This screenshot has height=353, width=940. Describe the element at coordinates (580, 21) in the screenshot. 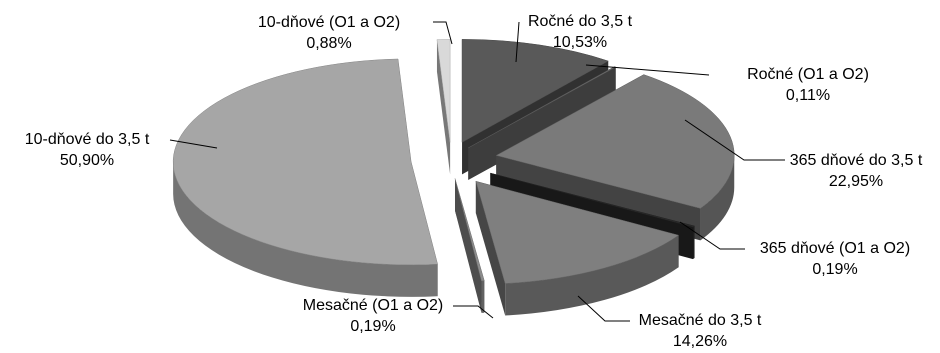

I see `slice-label-0: Ročné do 3,5 t` at that location.